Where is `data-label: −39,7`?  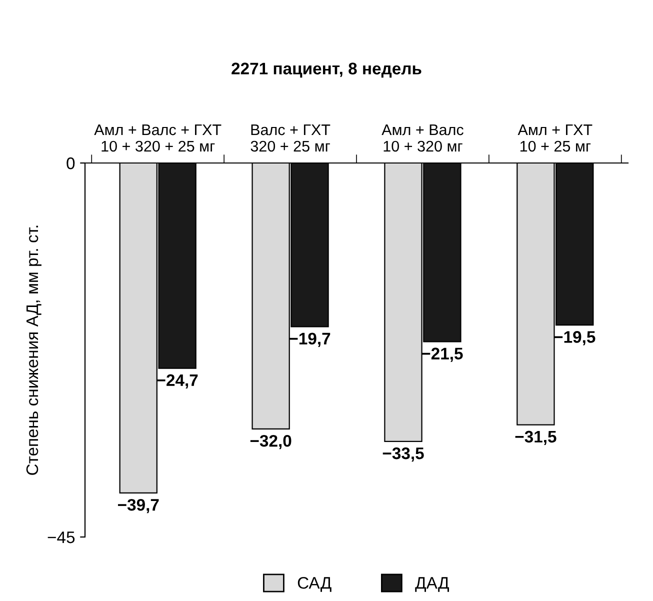
data-label: −39,7 is located at coordinates (138, 506).